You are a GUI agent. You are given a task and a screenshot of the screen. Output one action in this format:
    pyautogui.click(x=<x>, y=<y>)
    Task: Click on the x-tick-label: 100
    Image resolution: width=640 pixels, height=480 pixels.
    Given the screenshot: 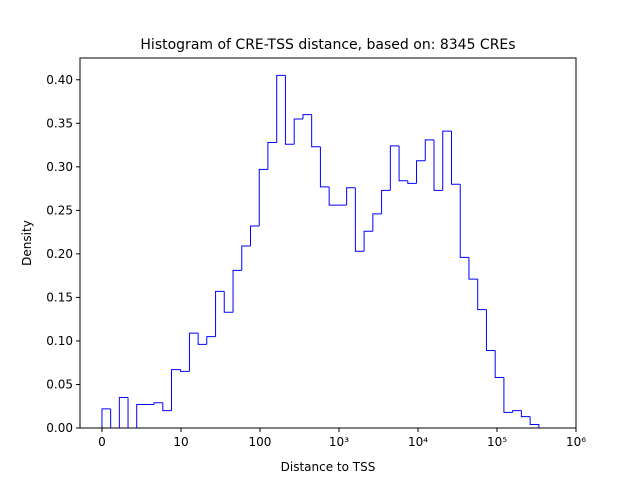 What is the action you would take?
    pyautogui.click(x=260, y=442)
    